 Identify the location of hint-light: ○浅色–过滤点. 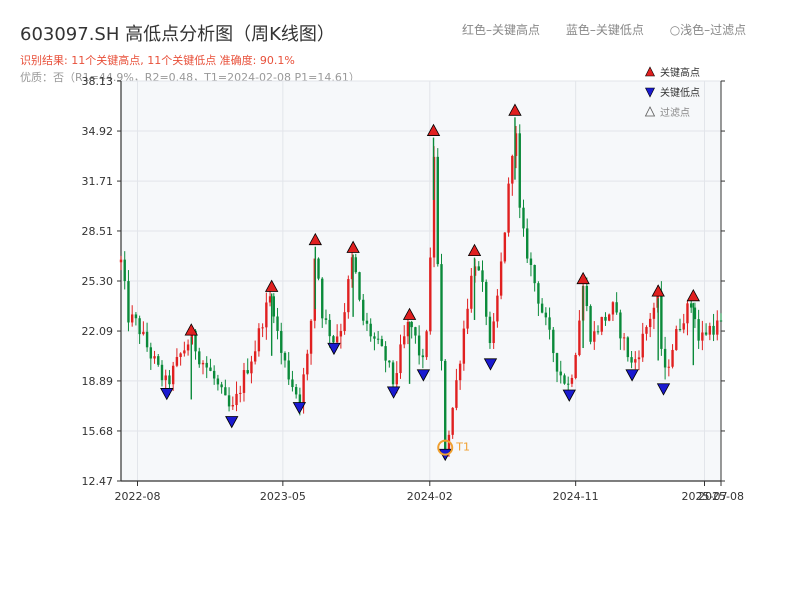
(708, 30).